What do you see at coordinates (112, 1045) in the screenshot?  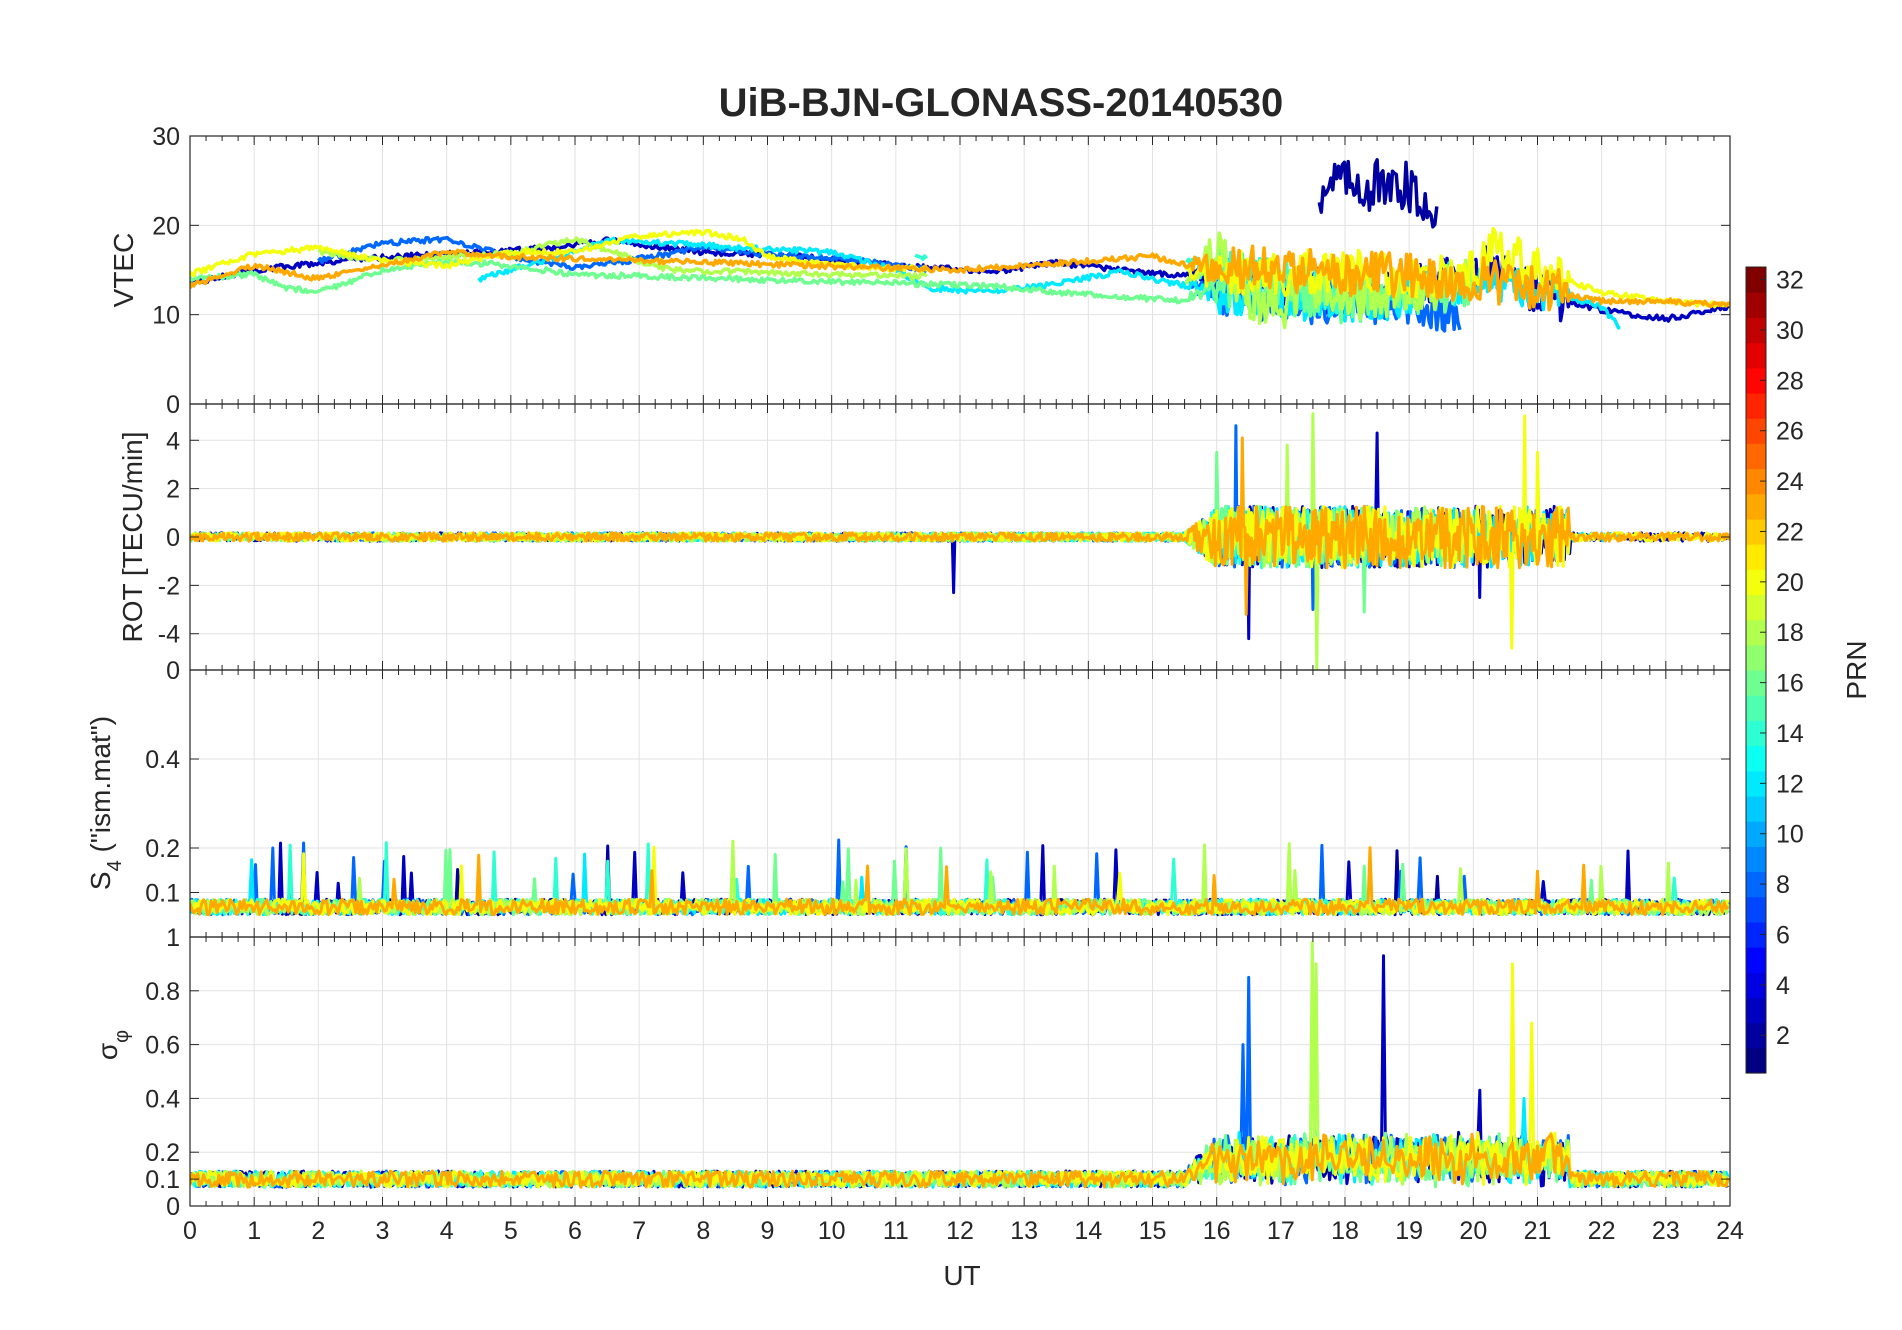 I see `y-axis-label-sigma: σφ` at bounding box center [112, 1045].